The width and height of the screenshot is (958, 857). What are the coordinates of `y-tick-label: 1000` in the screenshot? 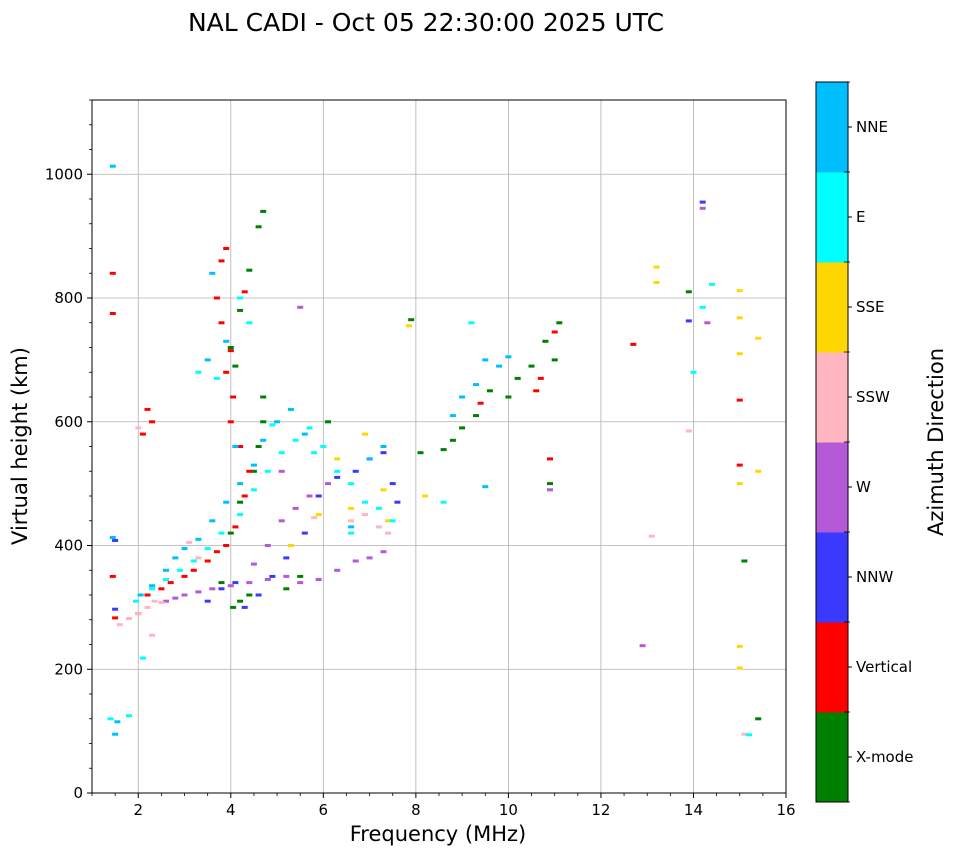 It's located at (64, 174).